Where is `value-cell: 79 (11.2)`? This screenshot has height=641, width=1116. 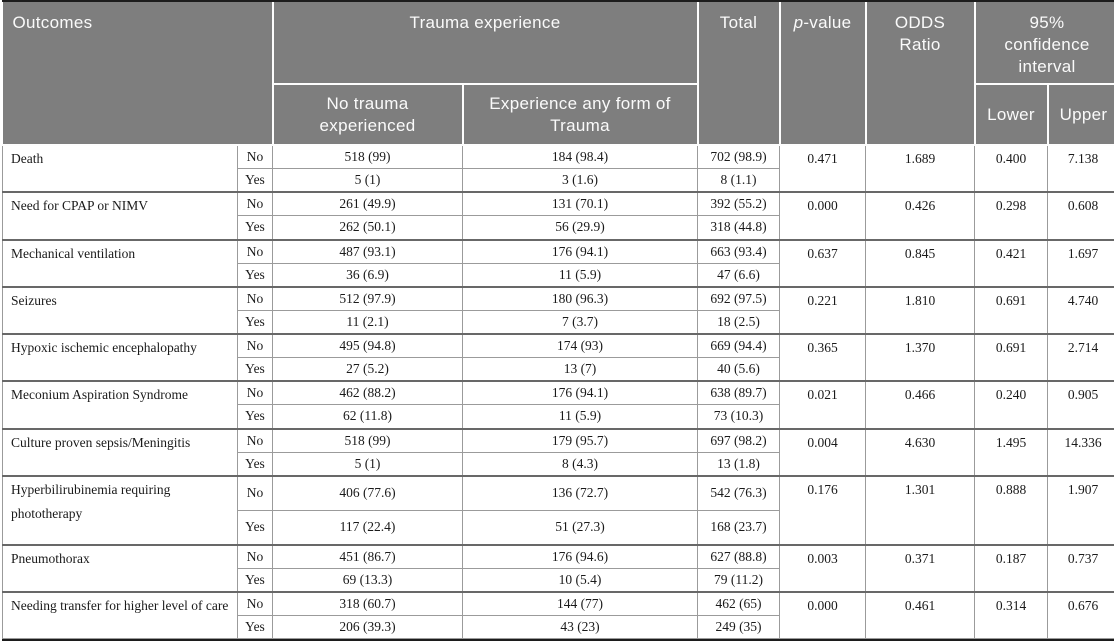 value-cell: 79 (11.2) is located at coordinates (738, 580).